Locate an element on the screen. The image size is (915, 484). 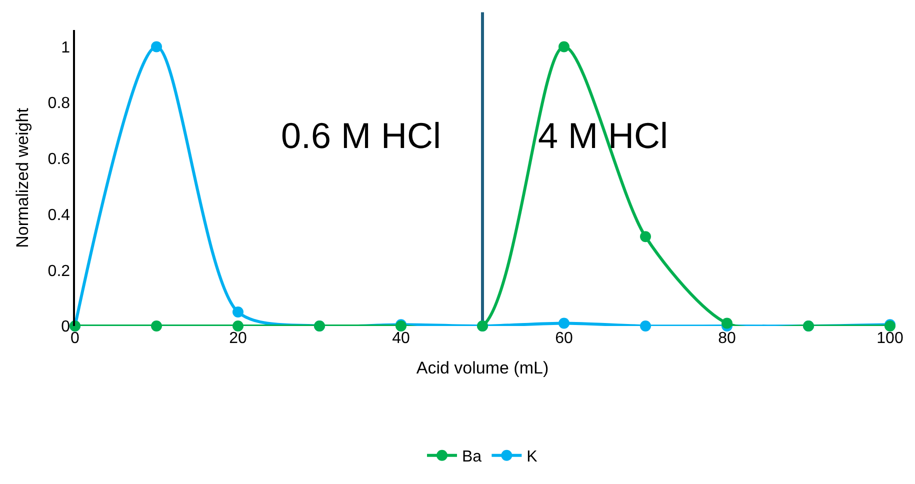
x-tick-label: 80 is located at coordinates (727, 338).